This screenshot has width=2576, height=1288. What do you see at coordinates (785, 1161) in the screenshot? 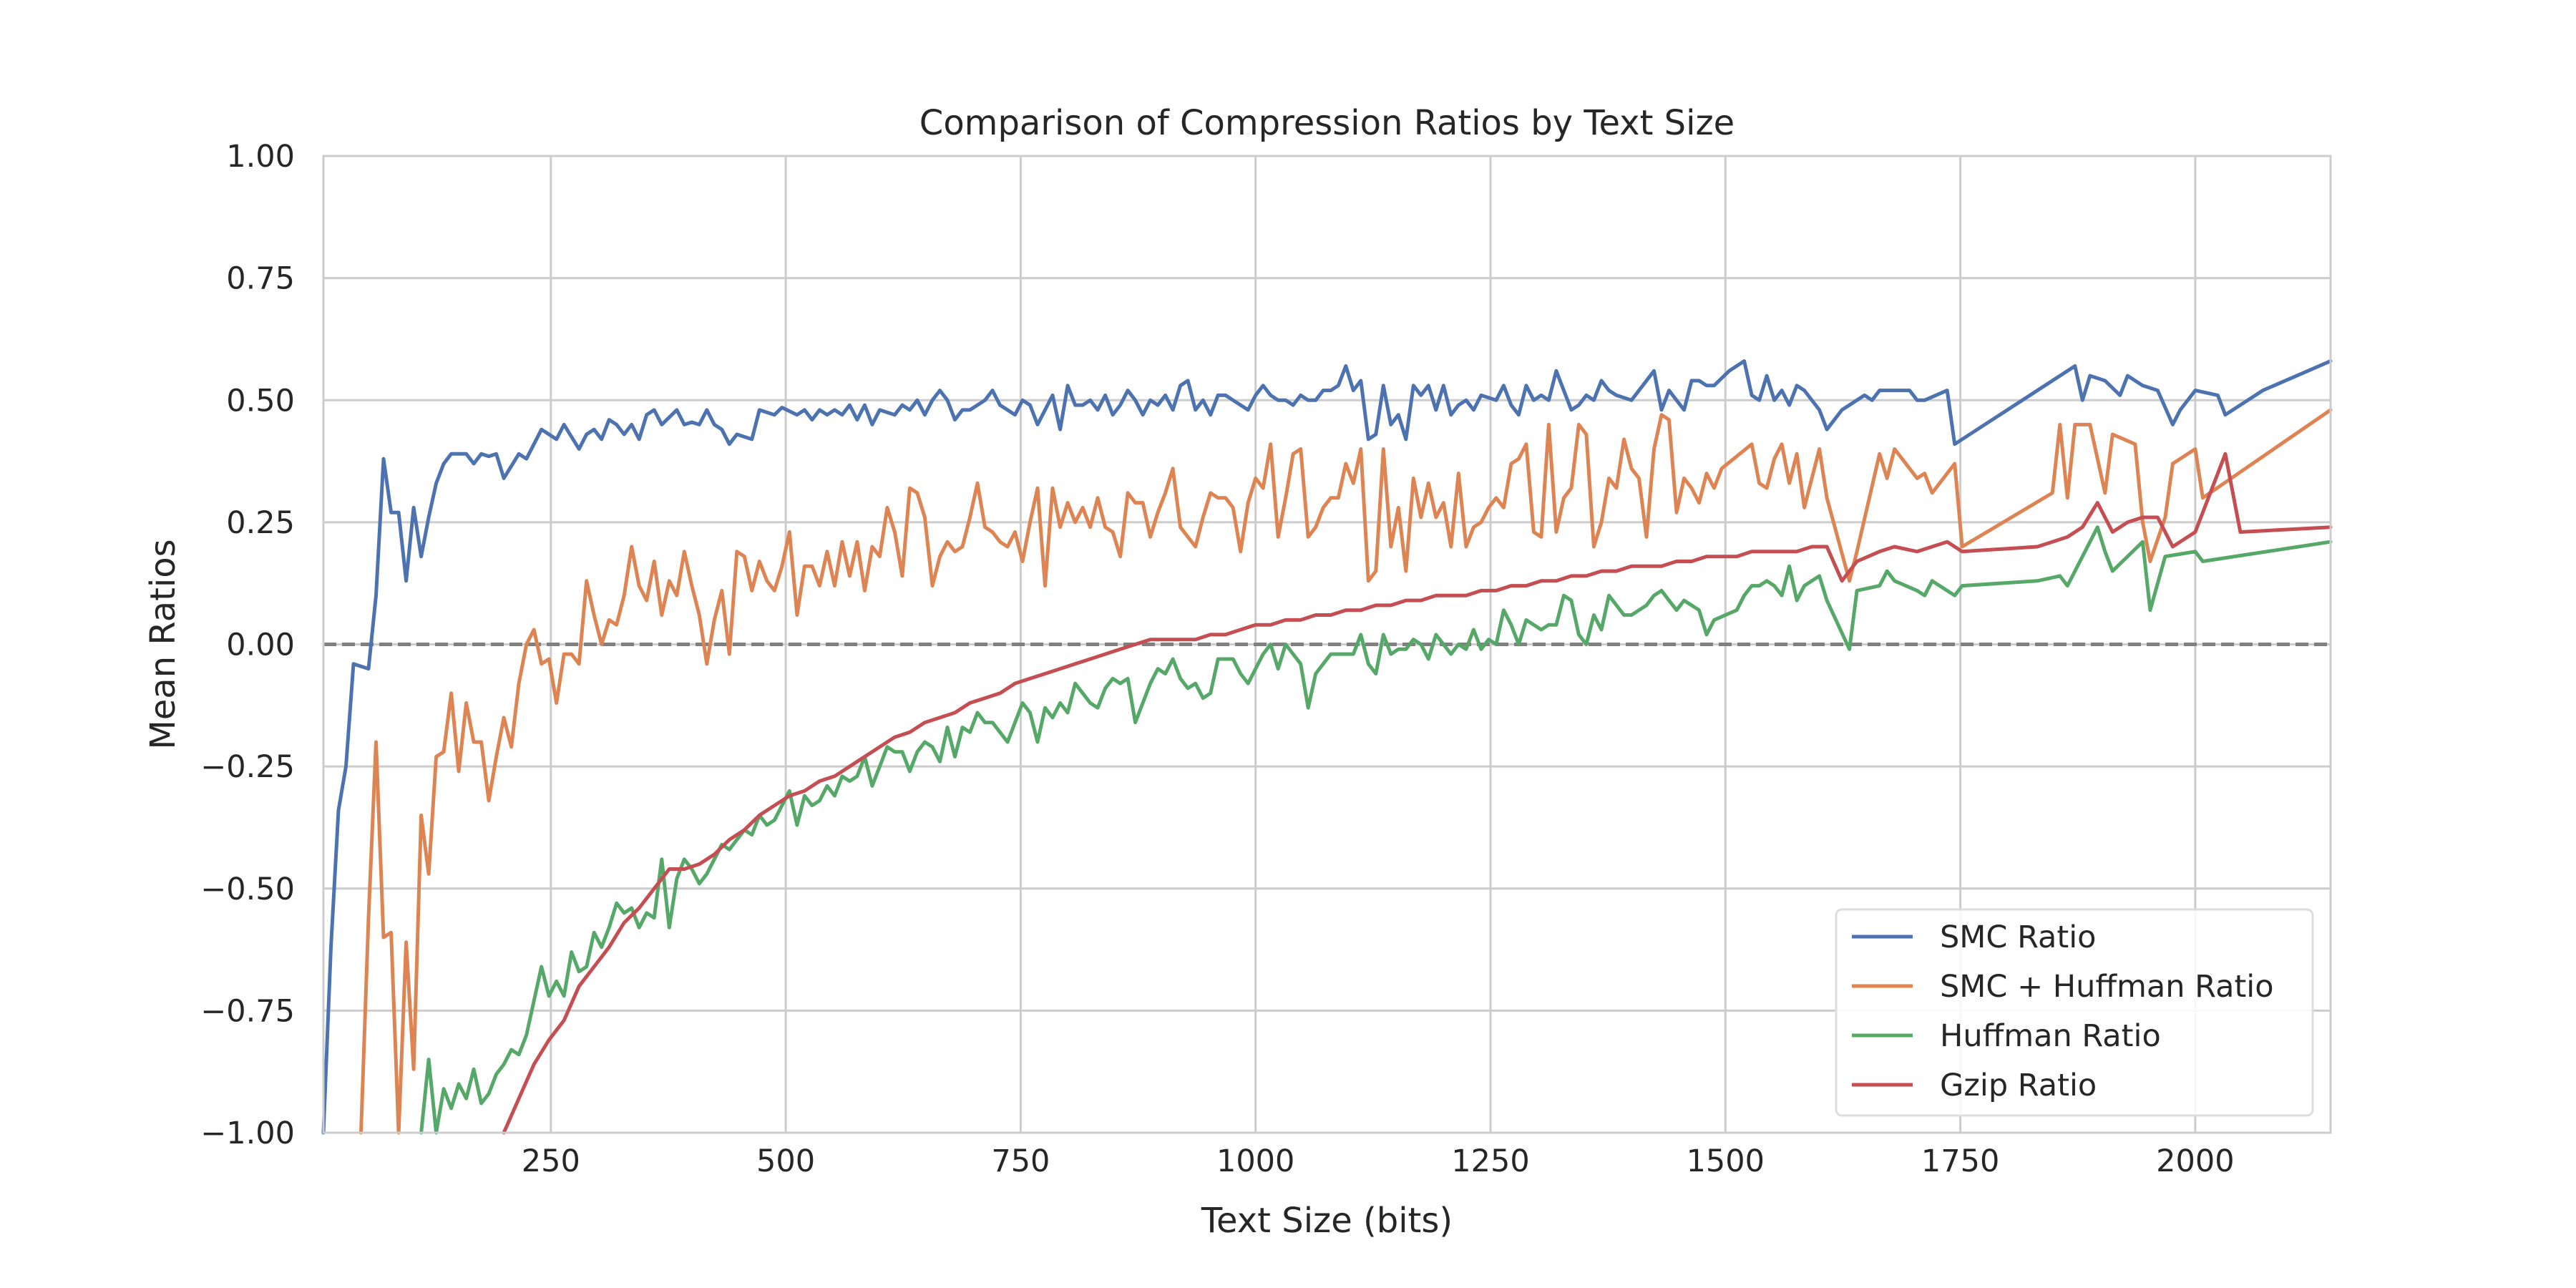
I see `x-tick-label: 500` at bounding box center [785, 1161].